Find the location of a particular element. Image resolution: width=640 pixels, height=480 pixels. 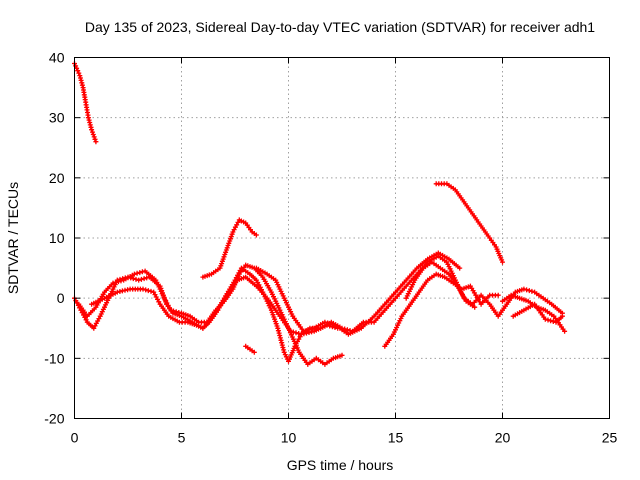

x-tick-label: 15 is located at coordinates (396, 438).